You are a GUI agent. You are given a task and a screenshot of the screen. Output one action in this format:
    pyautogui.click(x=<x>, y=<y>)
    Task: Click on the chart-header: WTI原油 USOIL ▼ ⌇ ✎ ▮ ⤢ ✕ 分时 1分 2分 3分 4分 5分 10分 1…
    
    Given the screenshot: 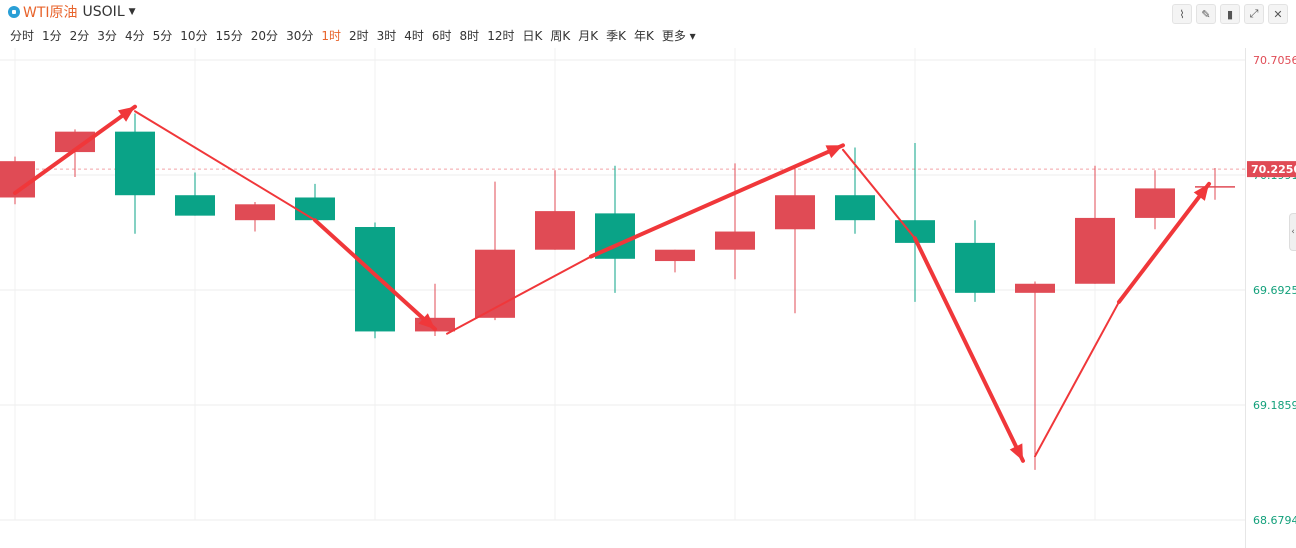 What is the action you would take?
    pyautogui.click(x=648, y=24)
    